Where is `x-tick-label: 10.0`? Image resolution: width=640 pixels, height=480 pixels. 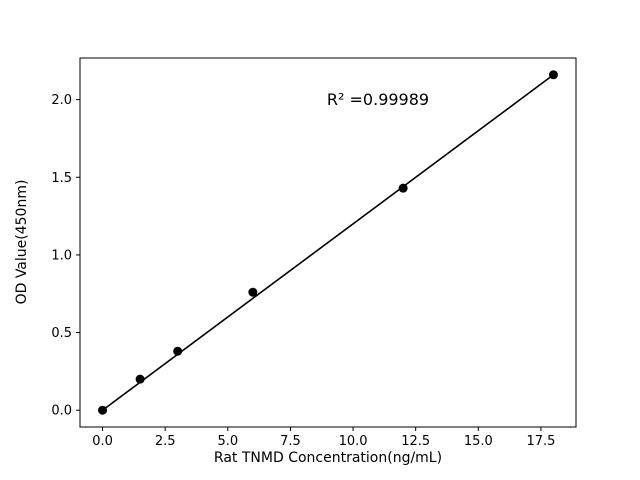
x-tick-label: 10.0 is located at coordinates (353, 441).